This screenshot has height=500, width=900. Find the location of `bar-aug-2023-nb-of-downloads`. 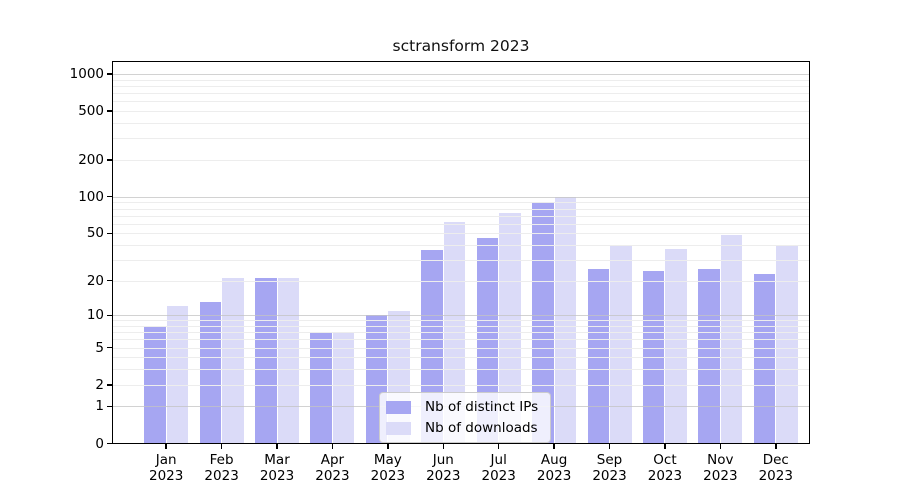

bar-aug-2023-nb-of-downloads is located at coordinates (565, 320).